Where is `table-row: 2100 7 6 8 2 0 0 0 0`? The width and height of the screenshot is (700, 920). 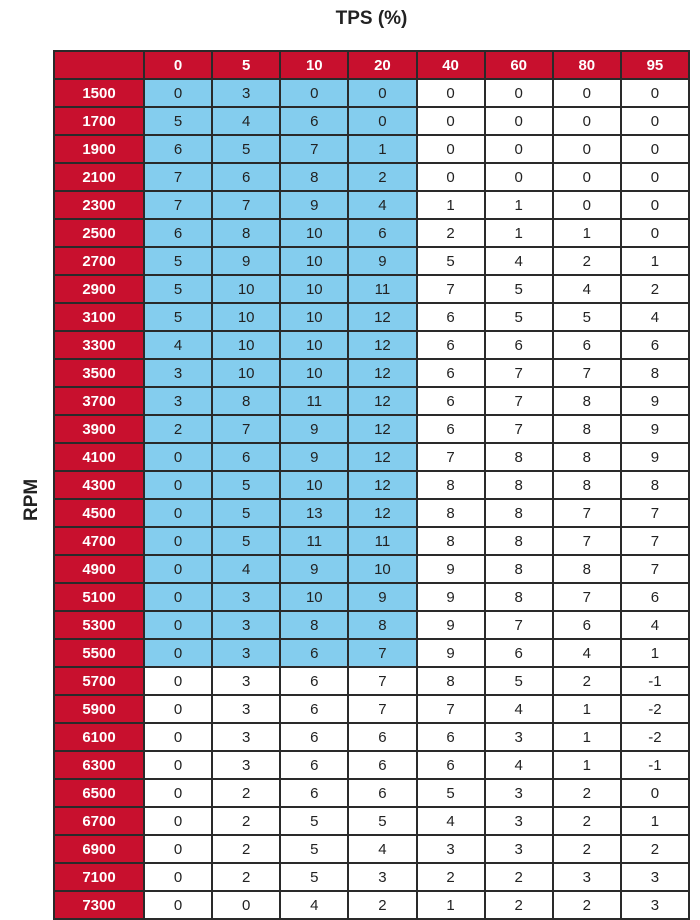
table-row: 2100 7 6 8 2 0 0 0 0 is located at coordinates (372, 177).